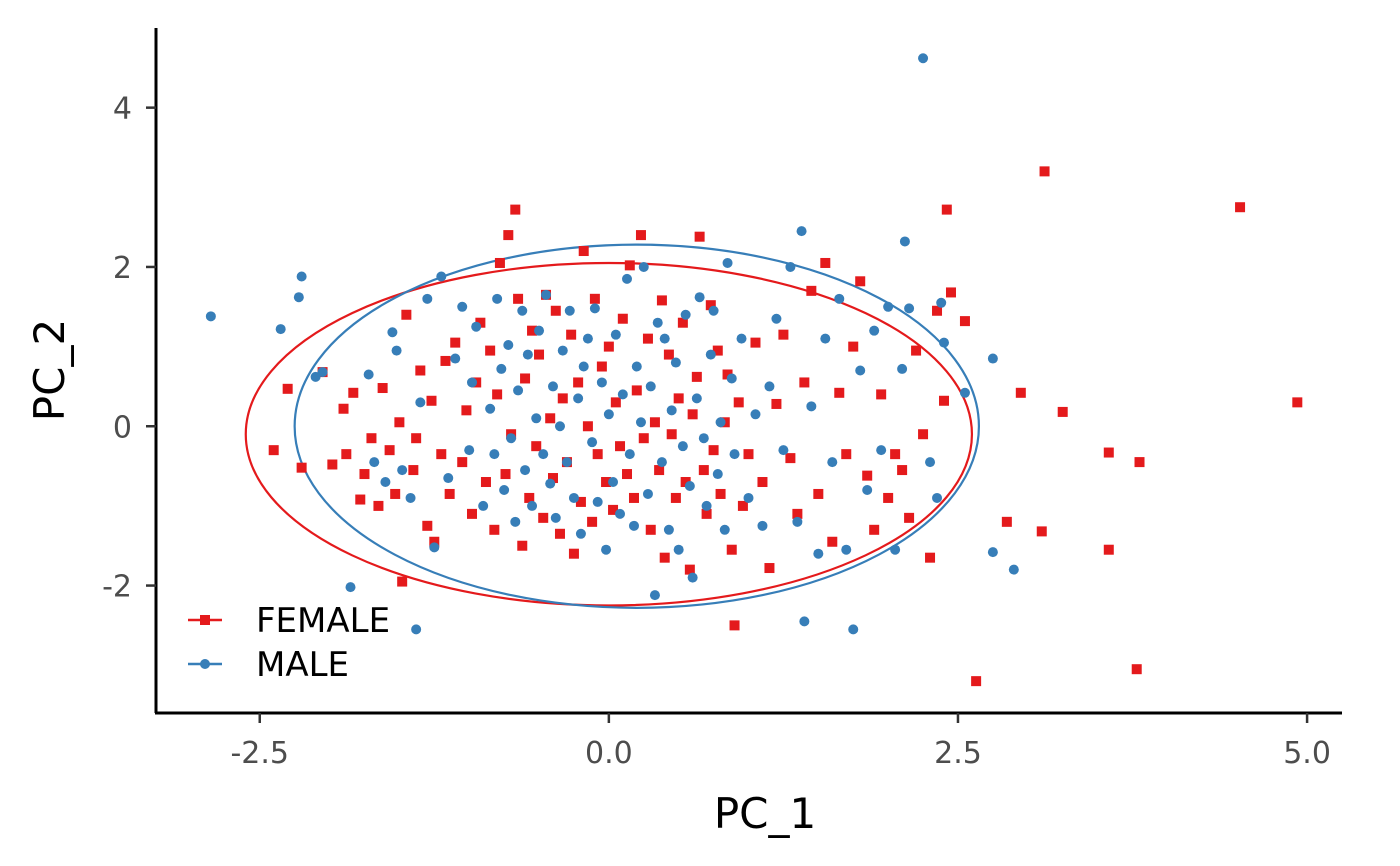 This screenshot has width=1400, height=866. Describe the element at coordinates (122, 109) in the screenshot. I see `y-tick-label-3: 4` at that location.